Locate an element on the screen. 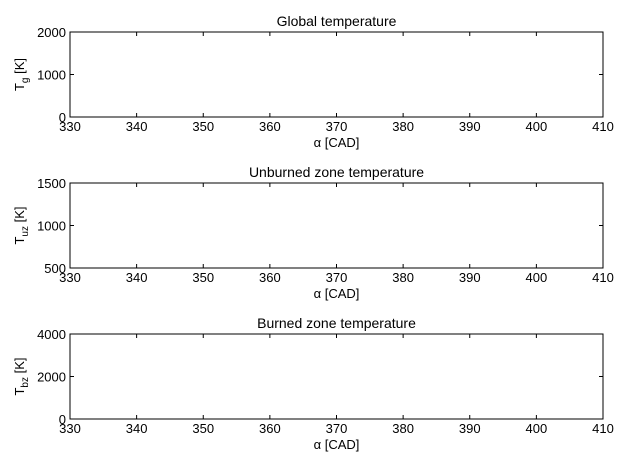 This screenshot has width=619, height=462. y-axis-label: Tg [K] is located at coordinates (21, 74).